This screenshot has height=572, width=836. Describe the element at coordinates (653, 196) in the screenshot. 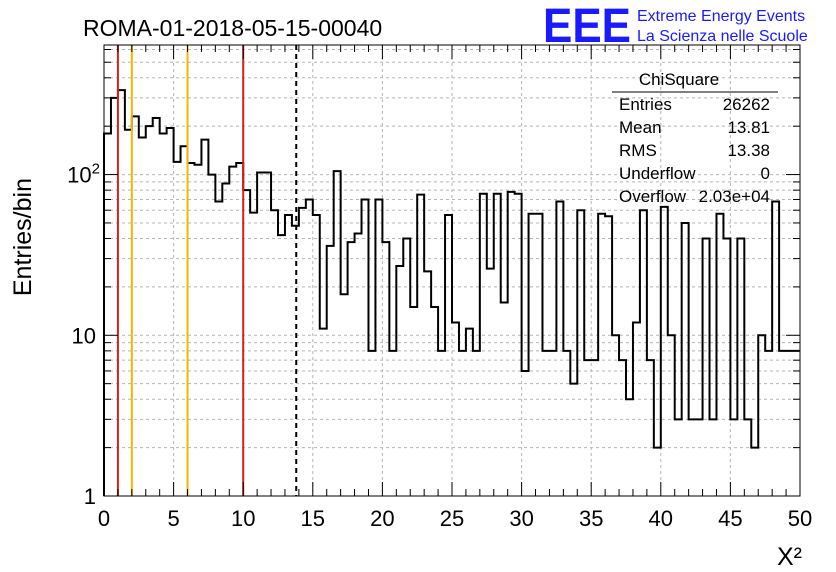

I see `stats-label-overflow: Overflow` at that location.